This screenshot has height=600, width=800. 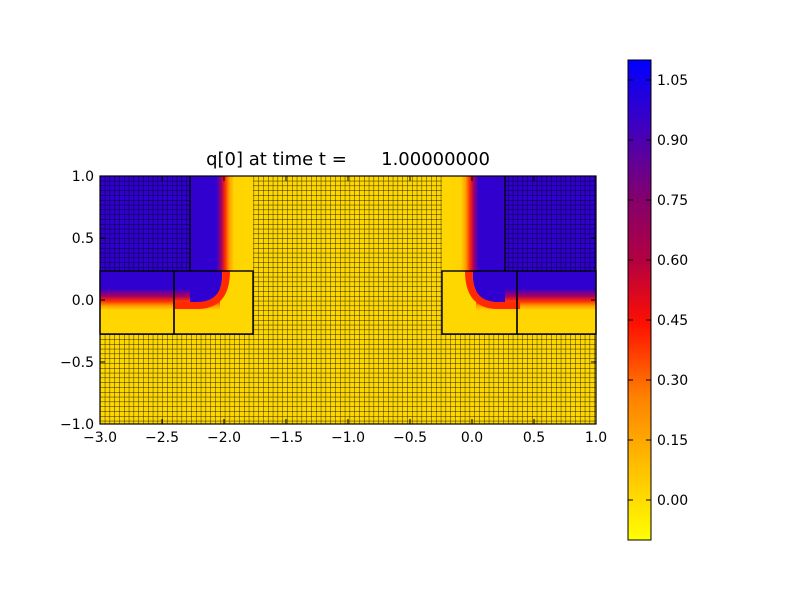 I want to click on mesh-right-upper, so click(x=550, y=223).